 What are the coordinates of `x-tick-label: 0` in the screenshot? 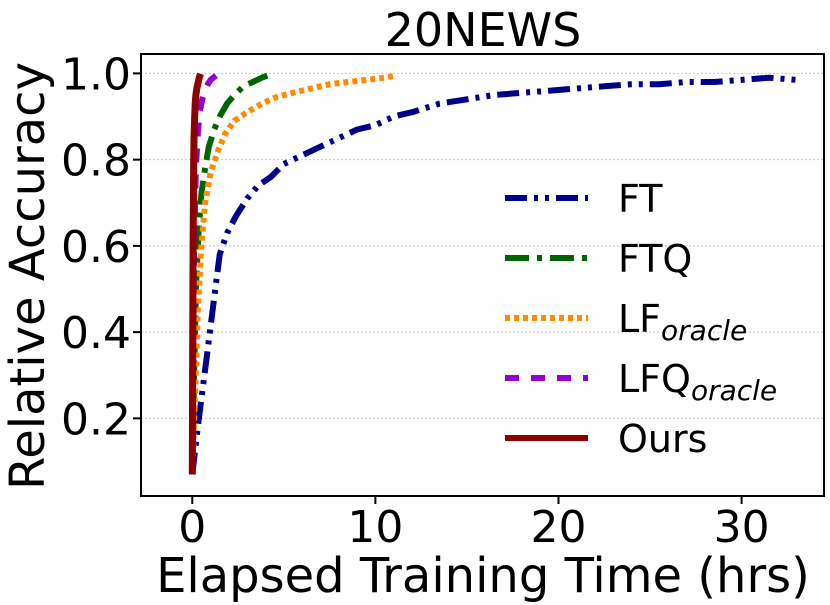 It's located at (192, 527).